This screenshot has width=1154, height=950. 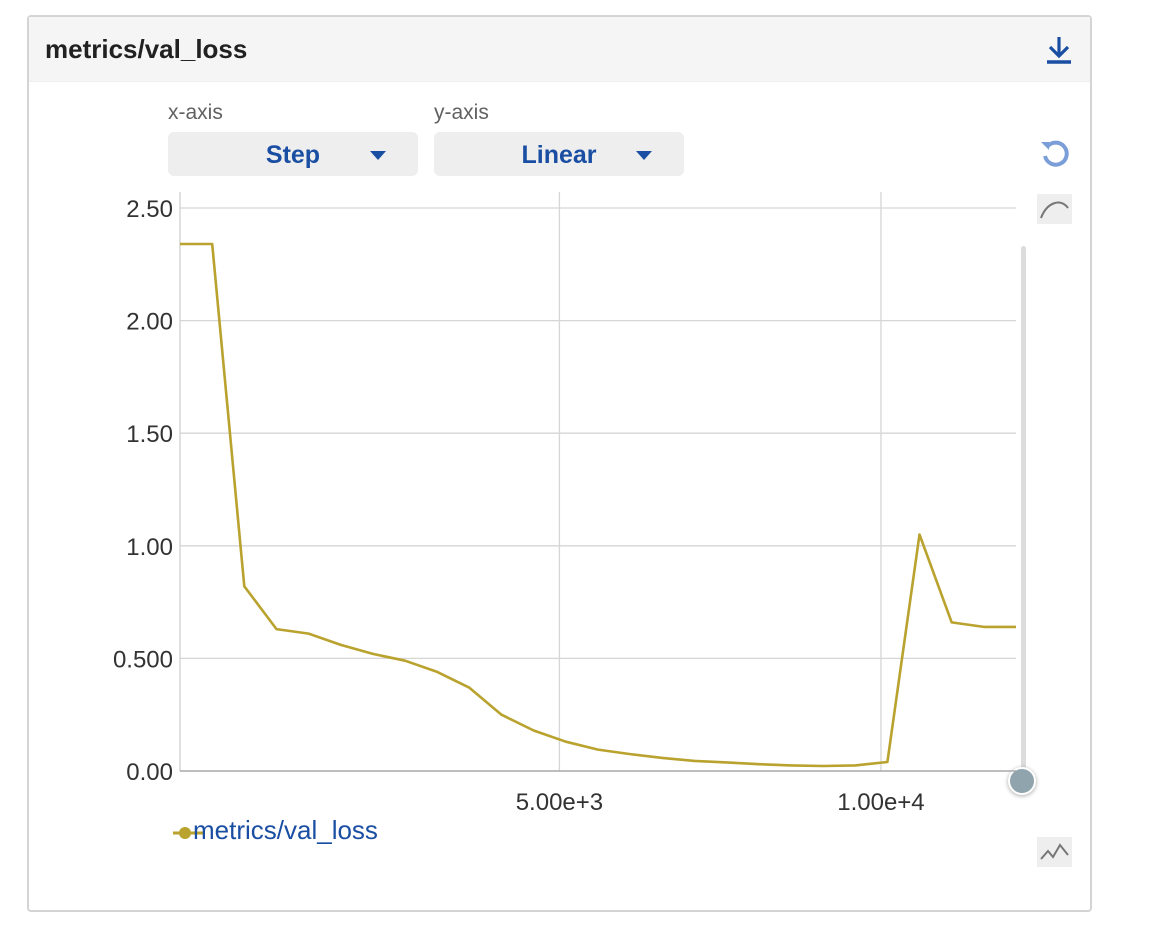 I want to click on legend-marker, so click(x=188, y=833).